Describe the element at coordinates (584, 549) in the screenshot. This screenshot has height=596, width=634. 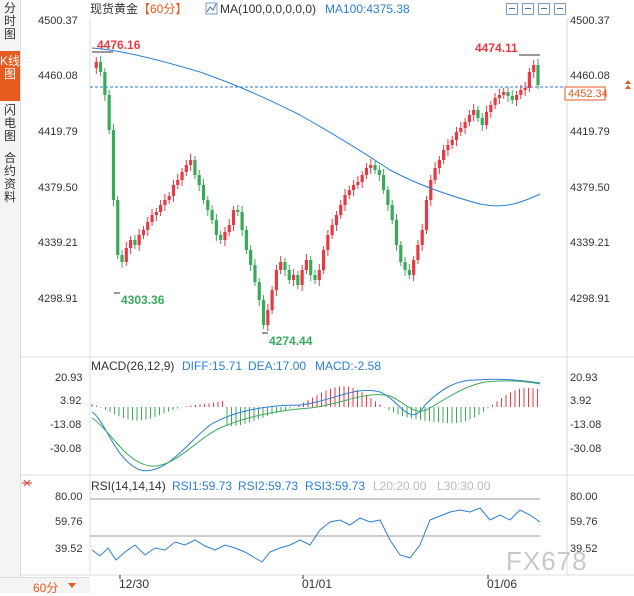
I see `rsi-tick-r2: 39.52` at that location.